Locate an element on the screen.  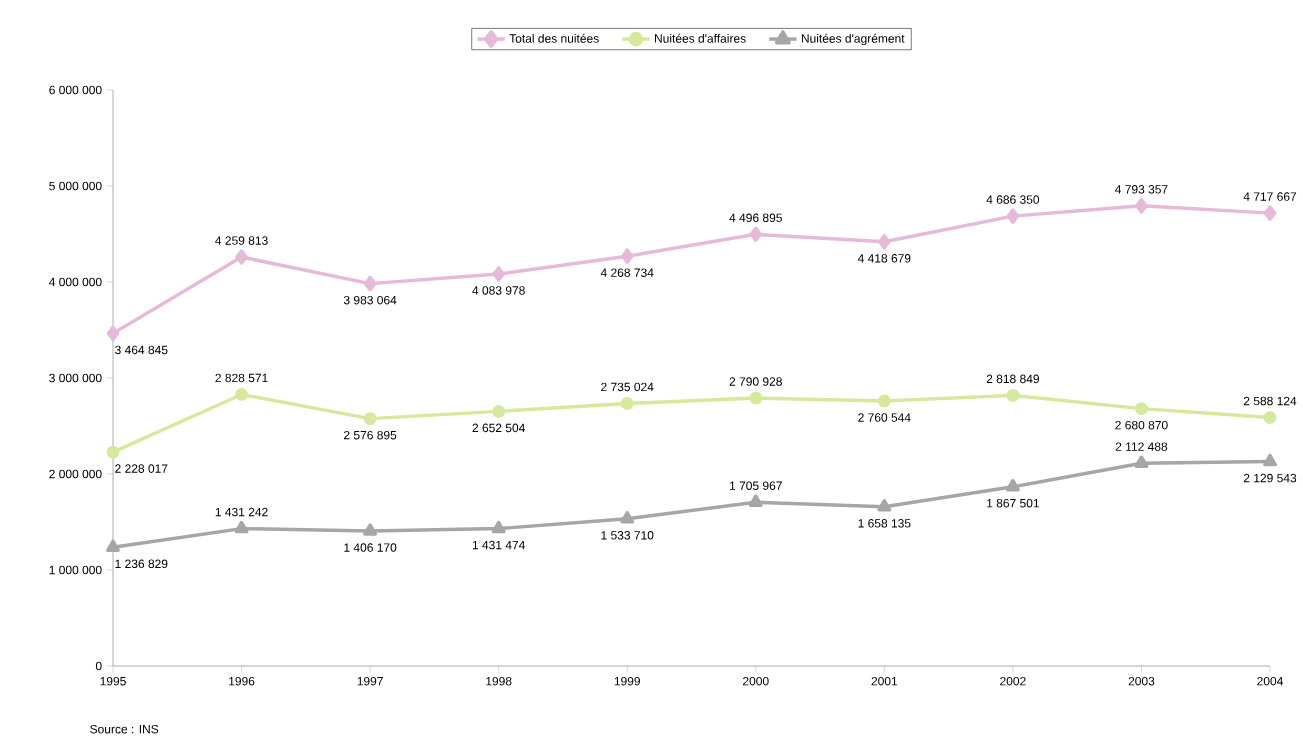
data-label: 2 828 571 is located at coordinates (241, 378).